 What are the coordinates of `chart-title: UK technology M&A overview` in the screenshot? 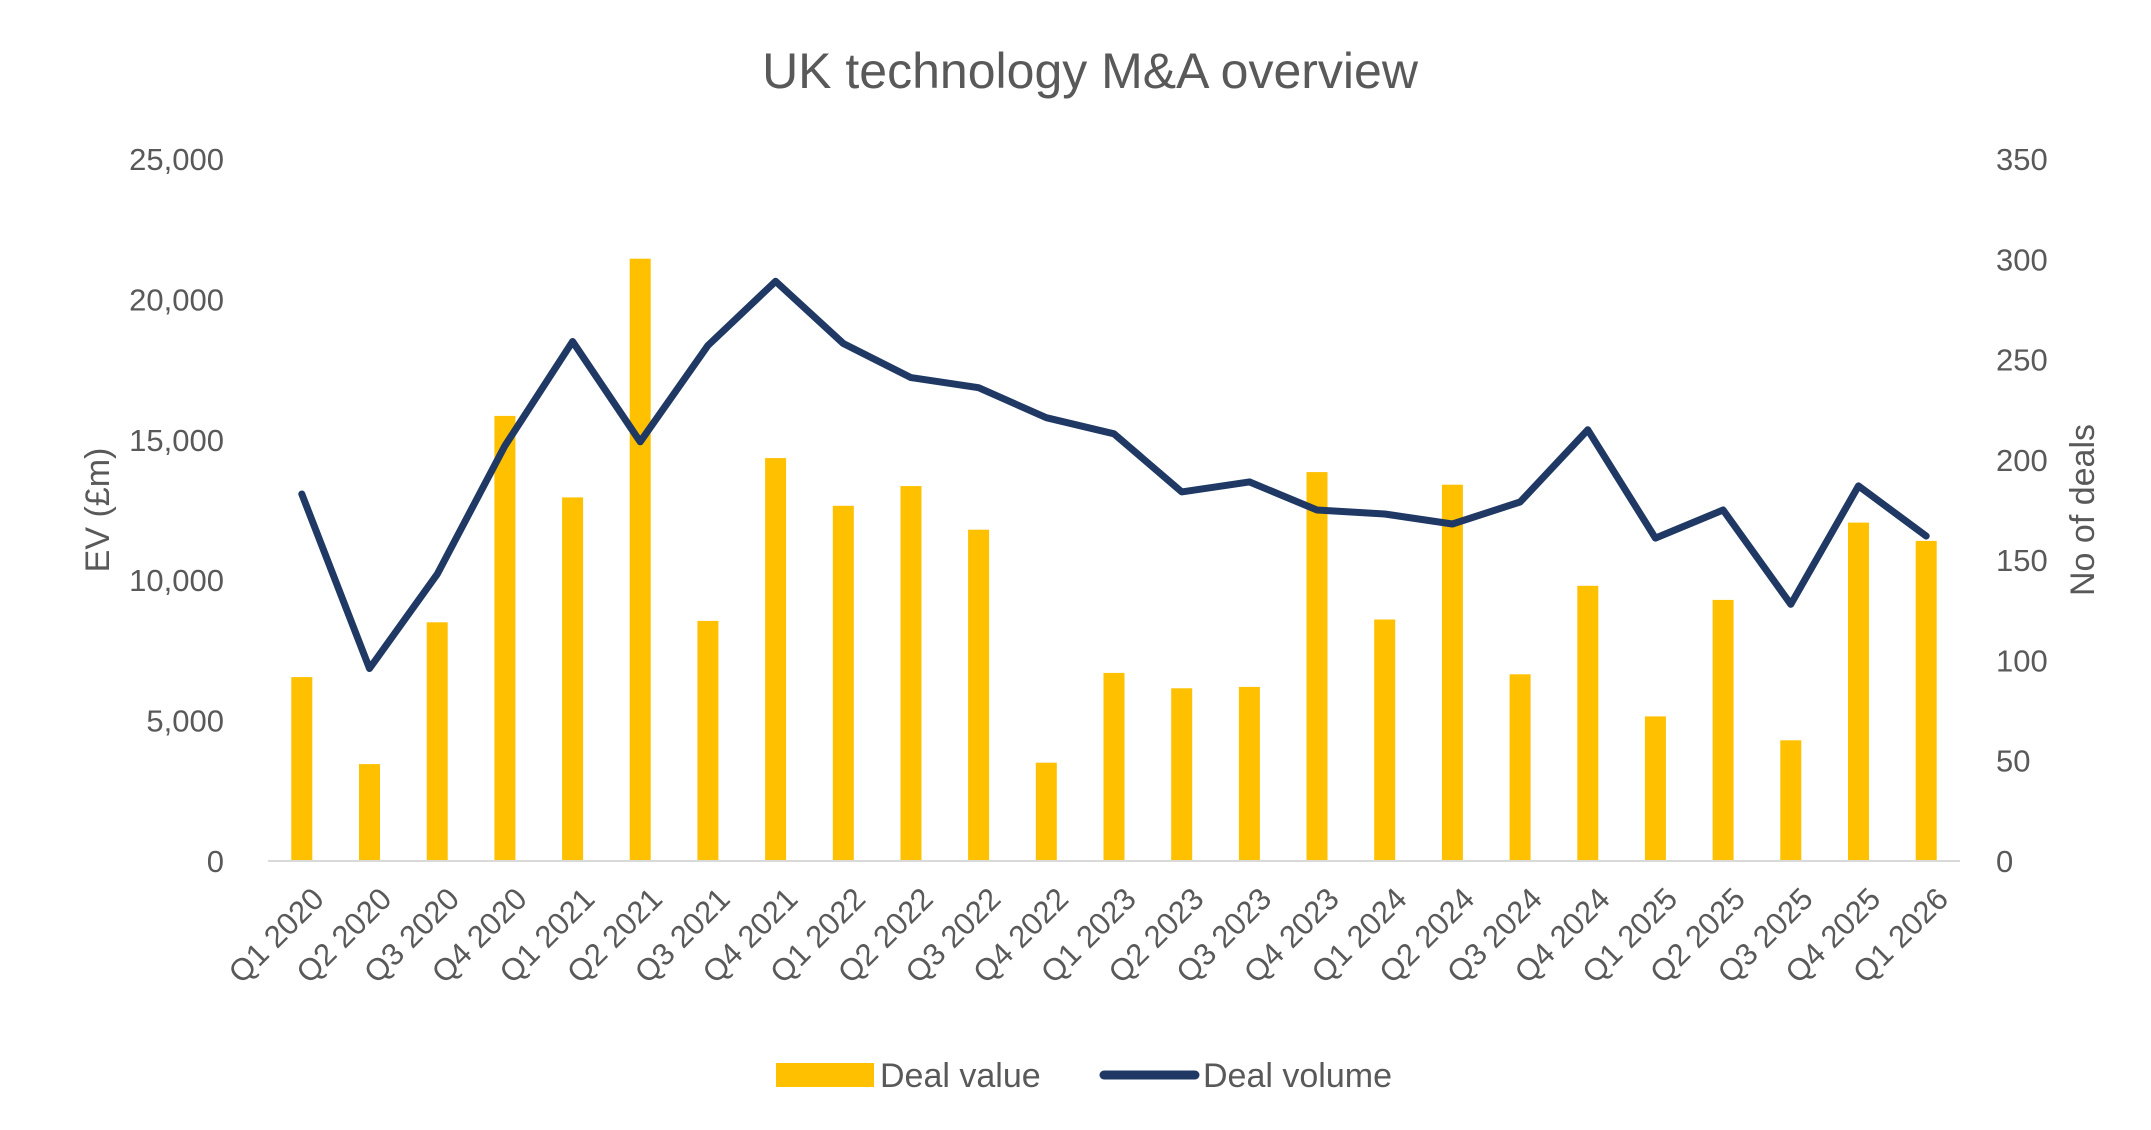 It's located at (1090, 71).